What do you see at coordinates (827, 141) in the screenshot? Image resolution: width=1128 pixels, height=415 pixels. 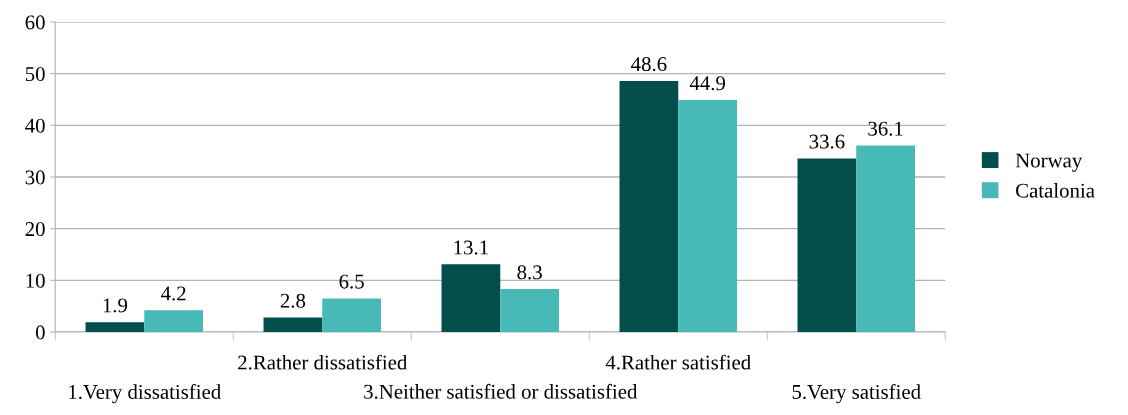 I see `data-label: 33.6` at bounding box center [827, 141].